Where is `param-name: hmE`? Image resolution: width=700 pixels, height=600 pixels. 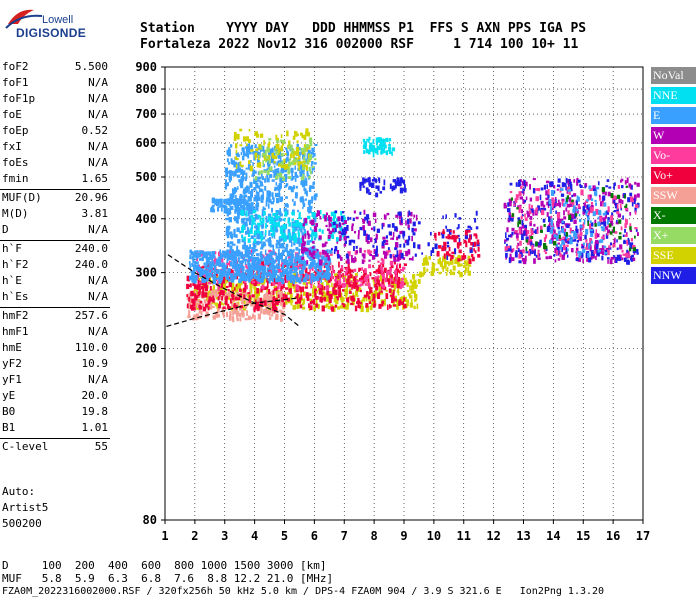 param-name: hmE is located at coordinates (12, 347).